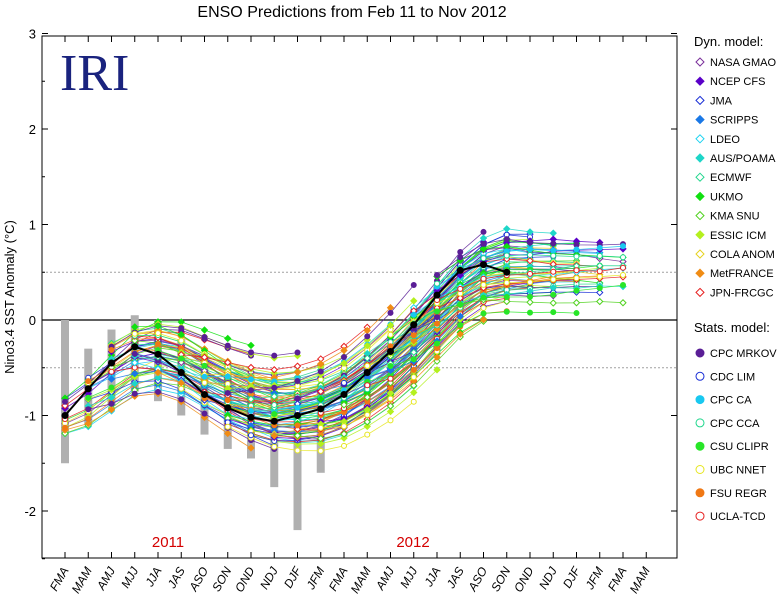 Image resolution: width=778 pixels, height=606 pixels. Describe the element at coordinates (32, 129) in the screenshot. I see `y-tick-label: 2` at that location.